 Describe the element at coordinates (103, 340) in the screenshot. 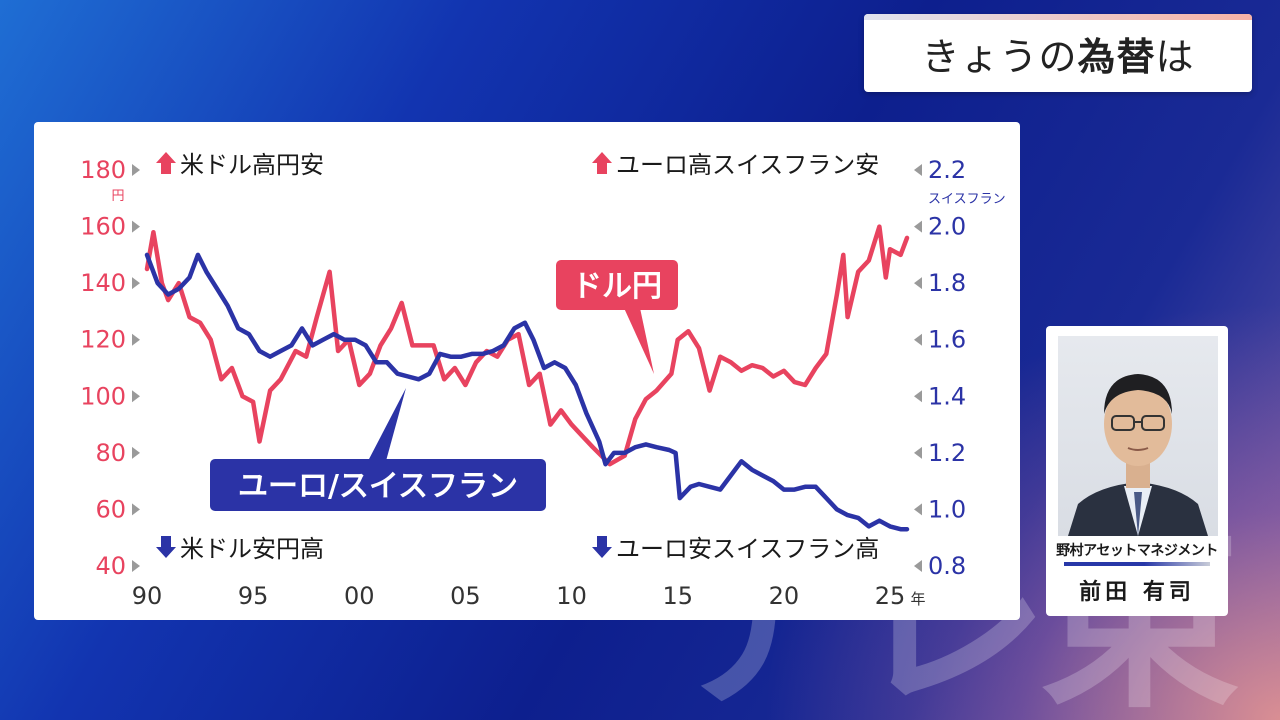

I see `left-tick-label: 120` at that location.